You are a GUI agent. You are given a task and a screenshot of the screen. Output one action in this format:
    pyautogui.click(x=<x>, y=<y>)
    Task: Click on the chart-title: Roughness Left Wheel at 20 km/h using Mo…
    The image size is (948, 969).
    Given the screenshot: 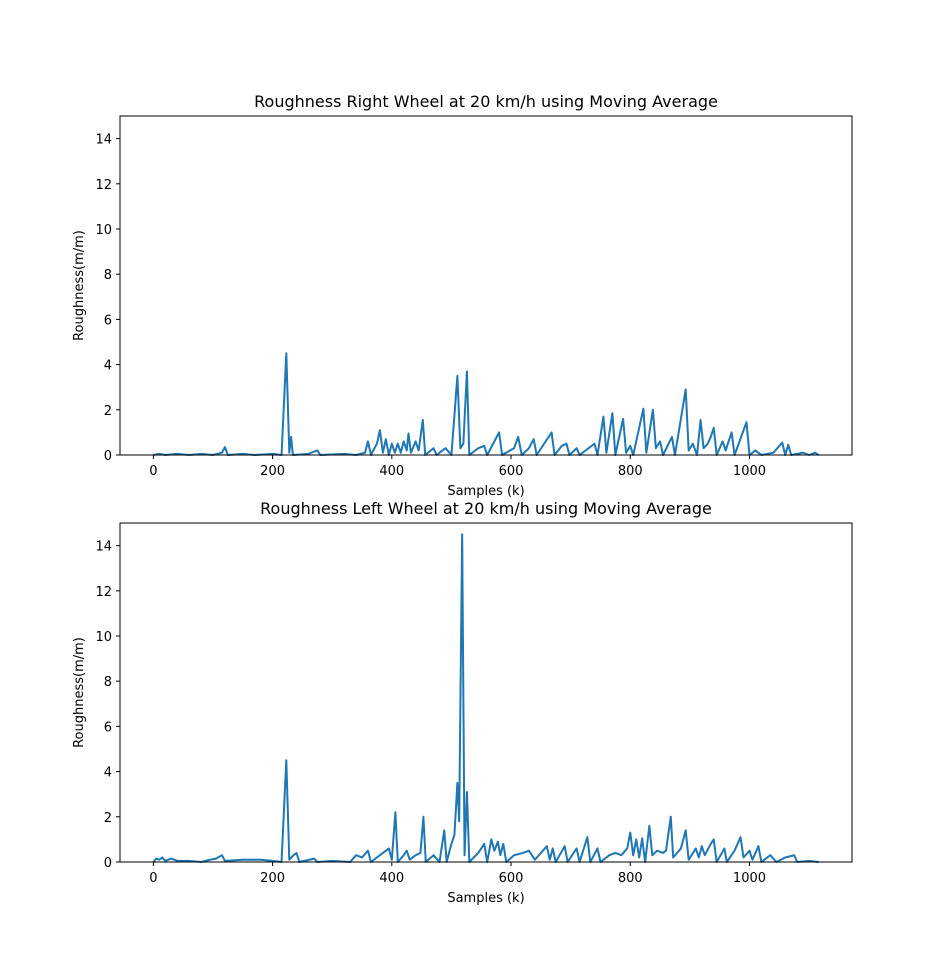 What is the action you would take?
    pyautogui.click(x=486, y=508)
    